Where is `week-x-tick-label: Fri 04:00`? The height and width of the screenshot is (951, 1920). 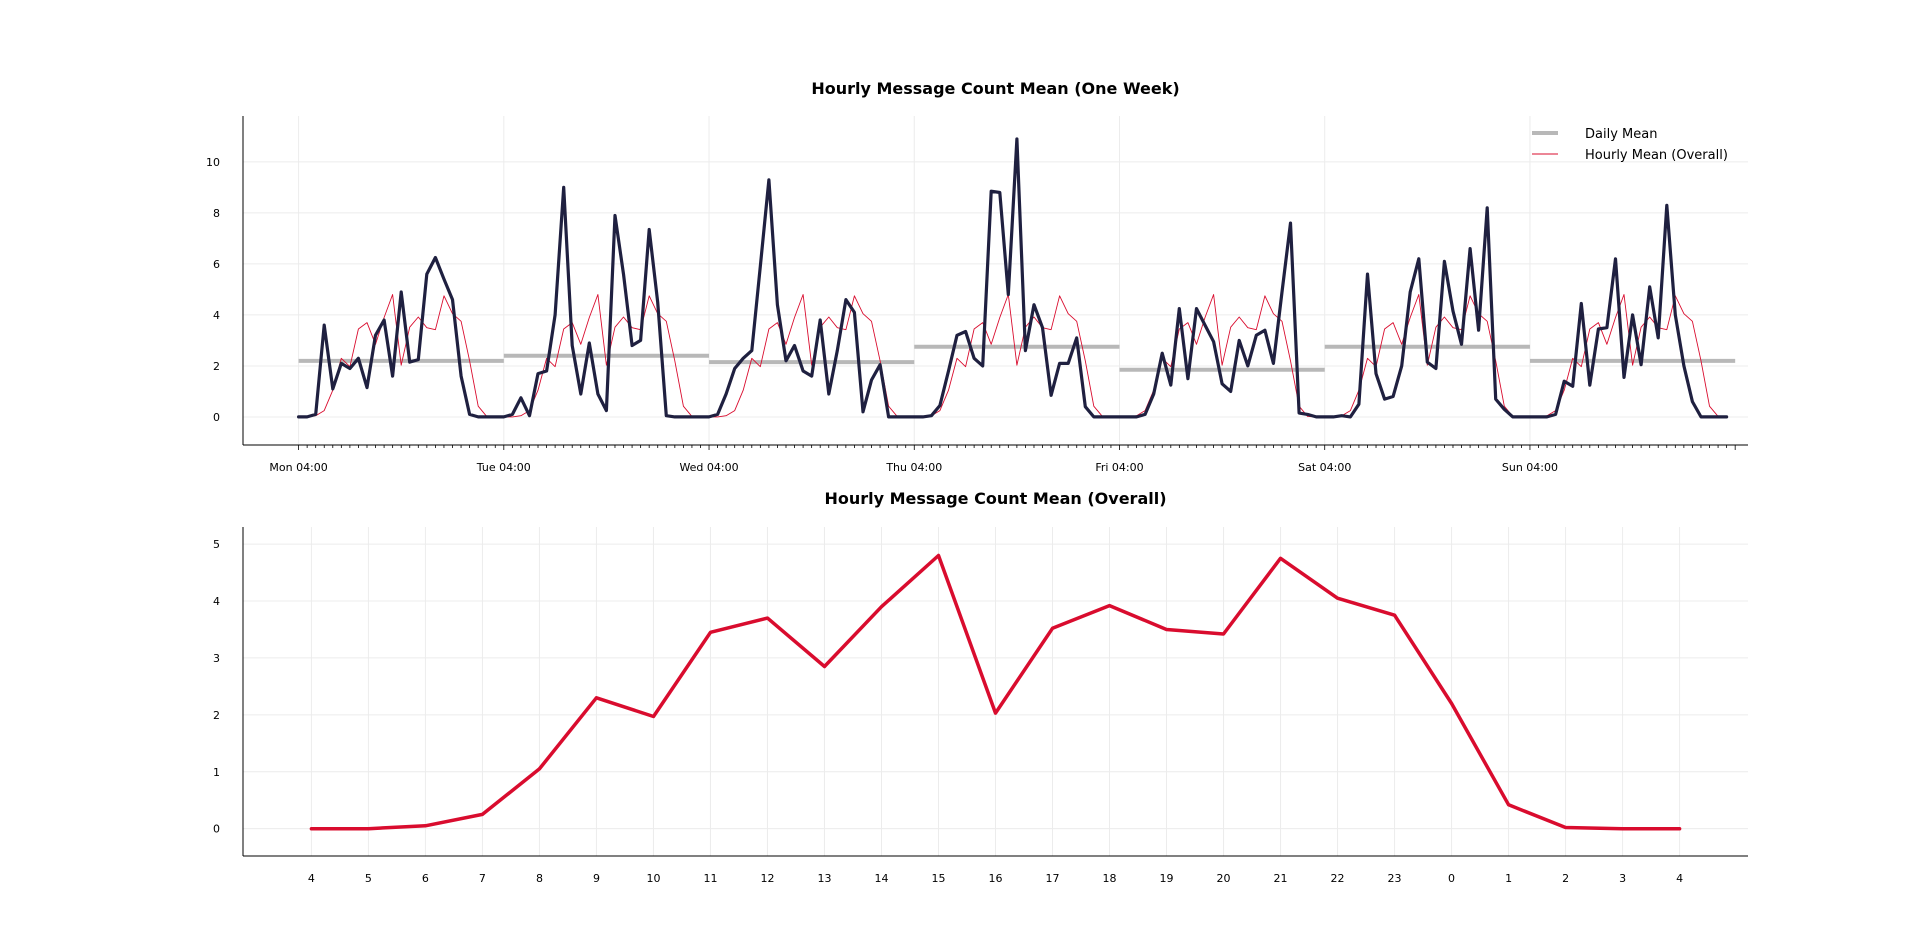
week-x-tick-label: Fri 04:00 is located at coordinates (1119, 467).